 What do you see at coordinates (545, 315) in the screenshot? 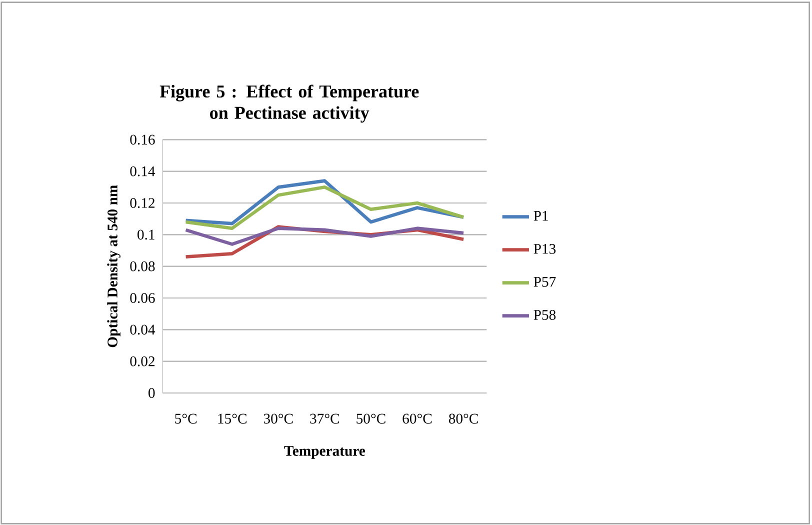
I see `legend-label: P58` at bounding box center [545, 315].